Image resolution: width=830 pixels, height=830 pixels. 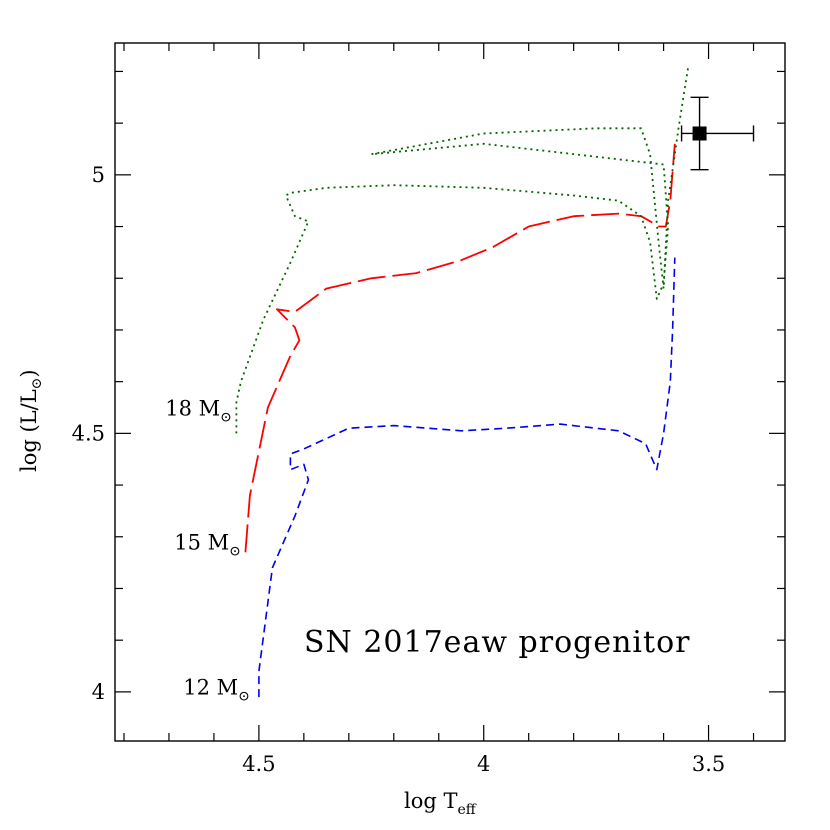 What do you see at coordinates (699, 133) in the screenshot?
I see `progenitor-point` at bounding box center [699, 133].